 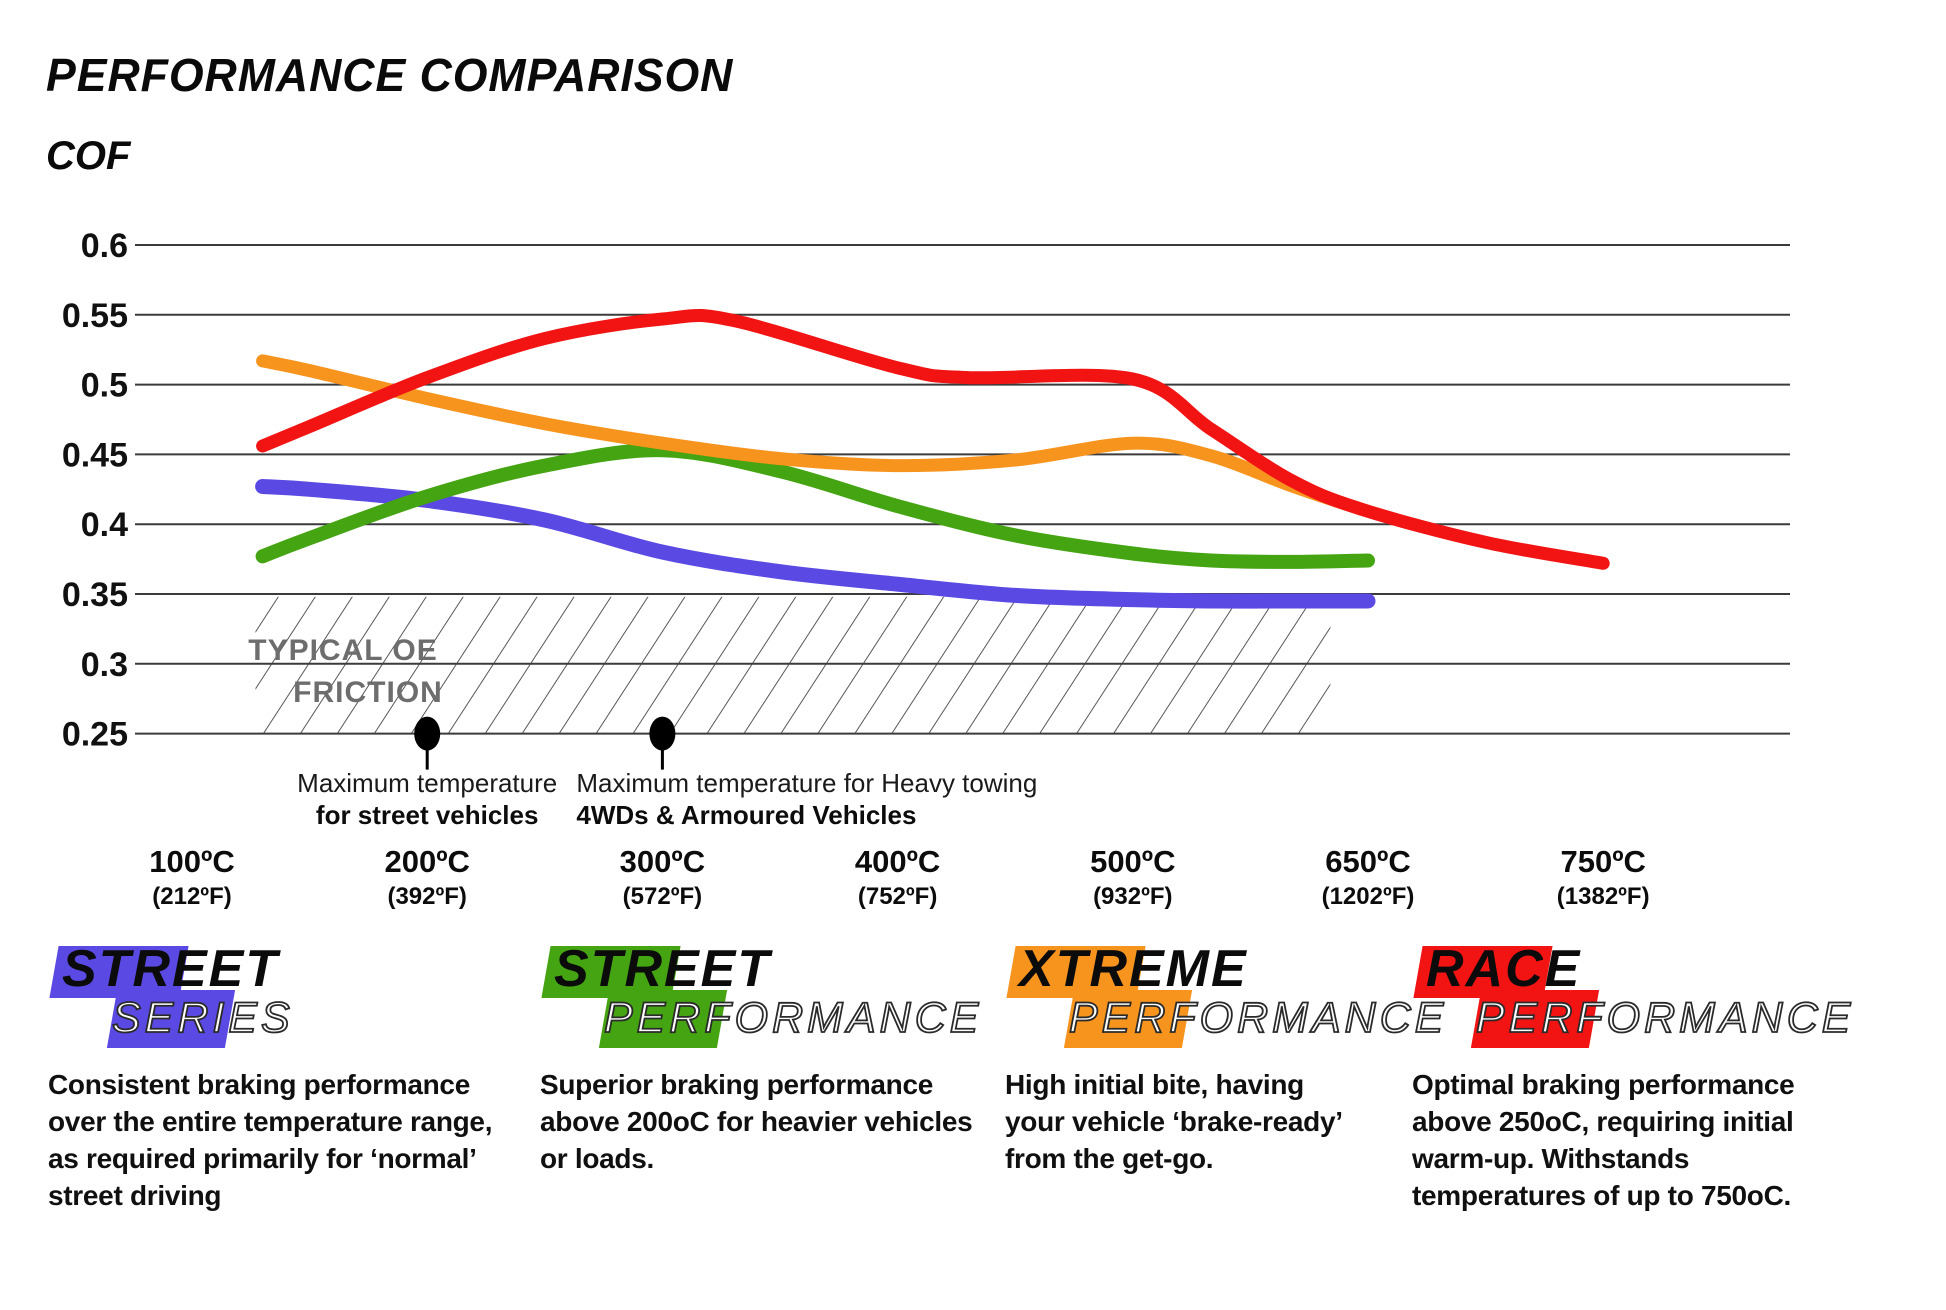 What do you see at coordinates (793, 665) in the screenshot?
I see `oe-friction-hatch` at bounding box center [793, 665].